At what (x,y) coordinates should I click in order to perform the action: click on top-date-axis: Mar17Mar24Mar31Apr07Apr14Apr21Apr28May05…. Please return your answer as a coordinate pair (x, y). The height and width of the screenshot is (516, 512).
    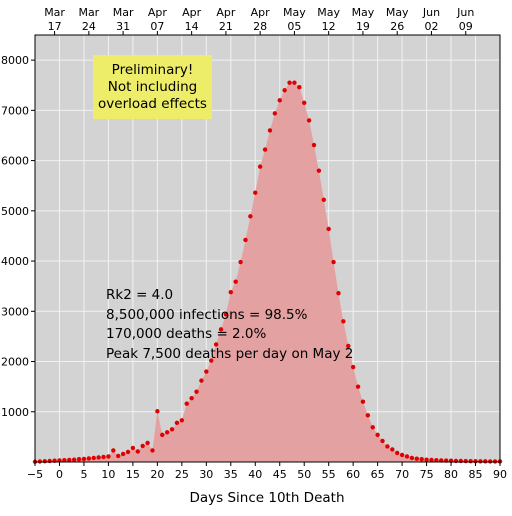
    Looking at the image, I should click on (259, 20).